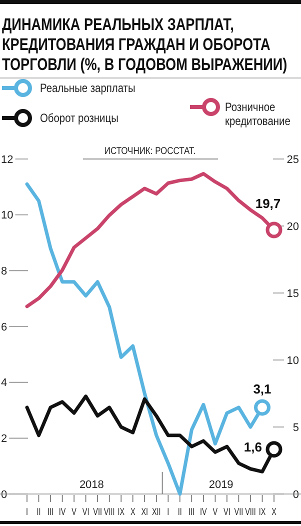  I want to click on annotation: 2018, so click(91, 485).